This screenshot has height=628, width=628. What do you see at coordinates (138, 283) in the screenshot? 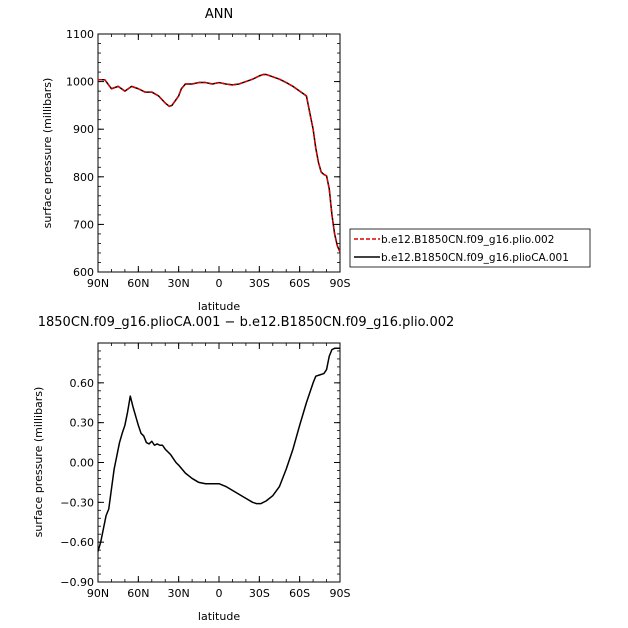
I see `top-xtick-label: 60N` at bounding box center [138, 283].